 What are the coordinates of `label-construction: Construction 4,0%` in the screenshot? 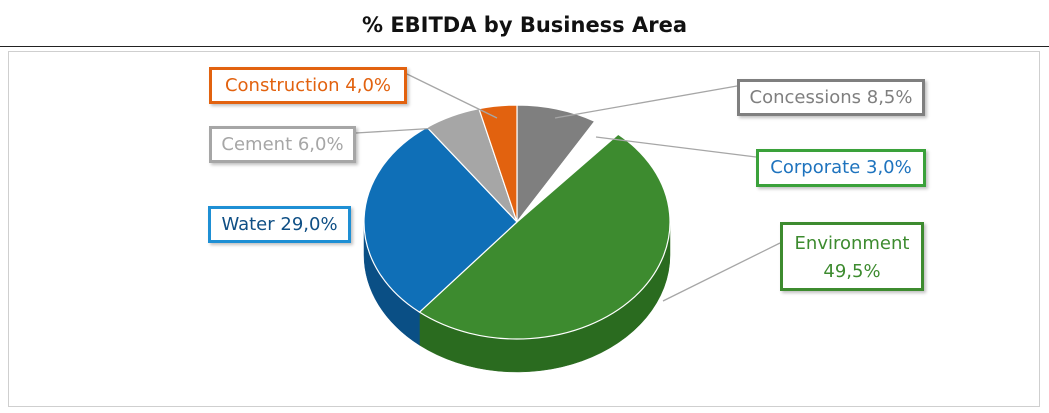 It's located at (308, 85).